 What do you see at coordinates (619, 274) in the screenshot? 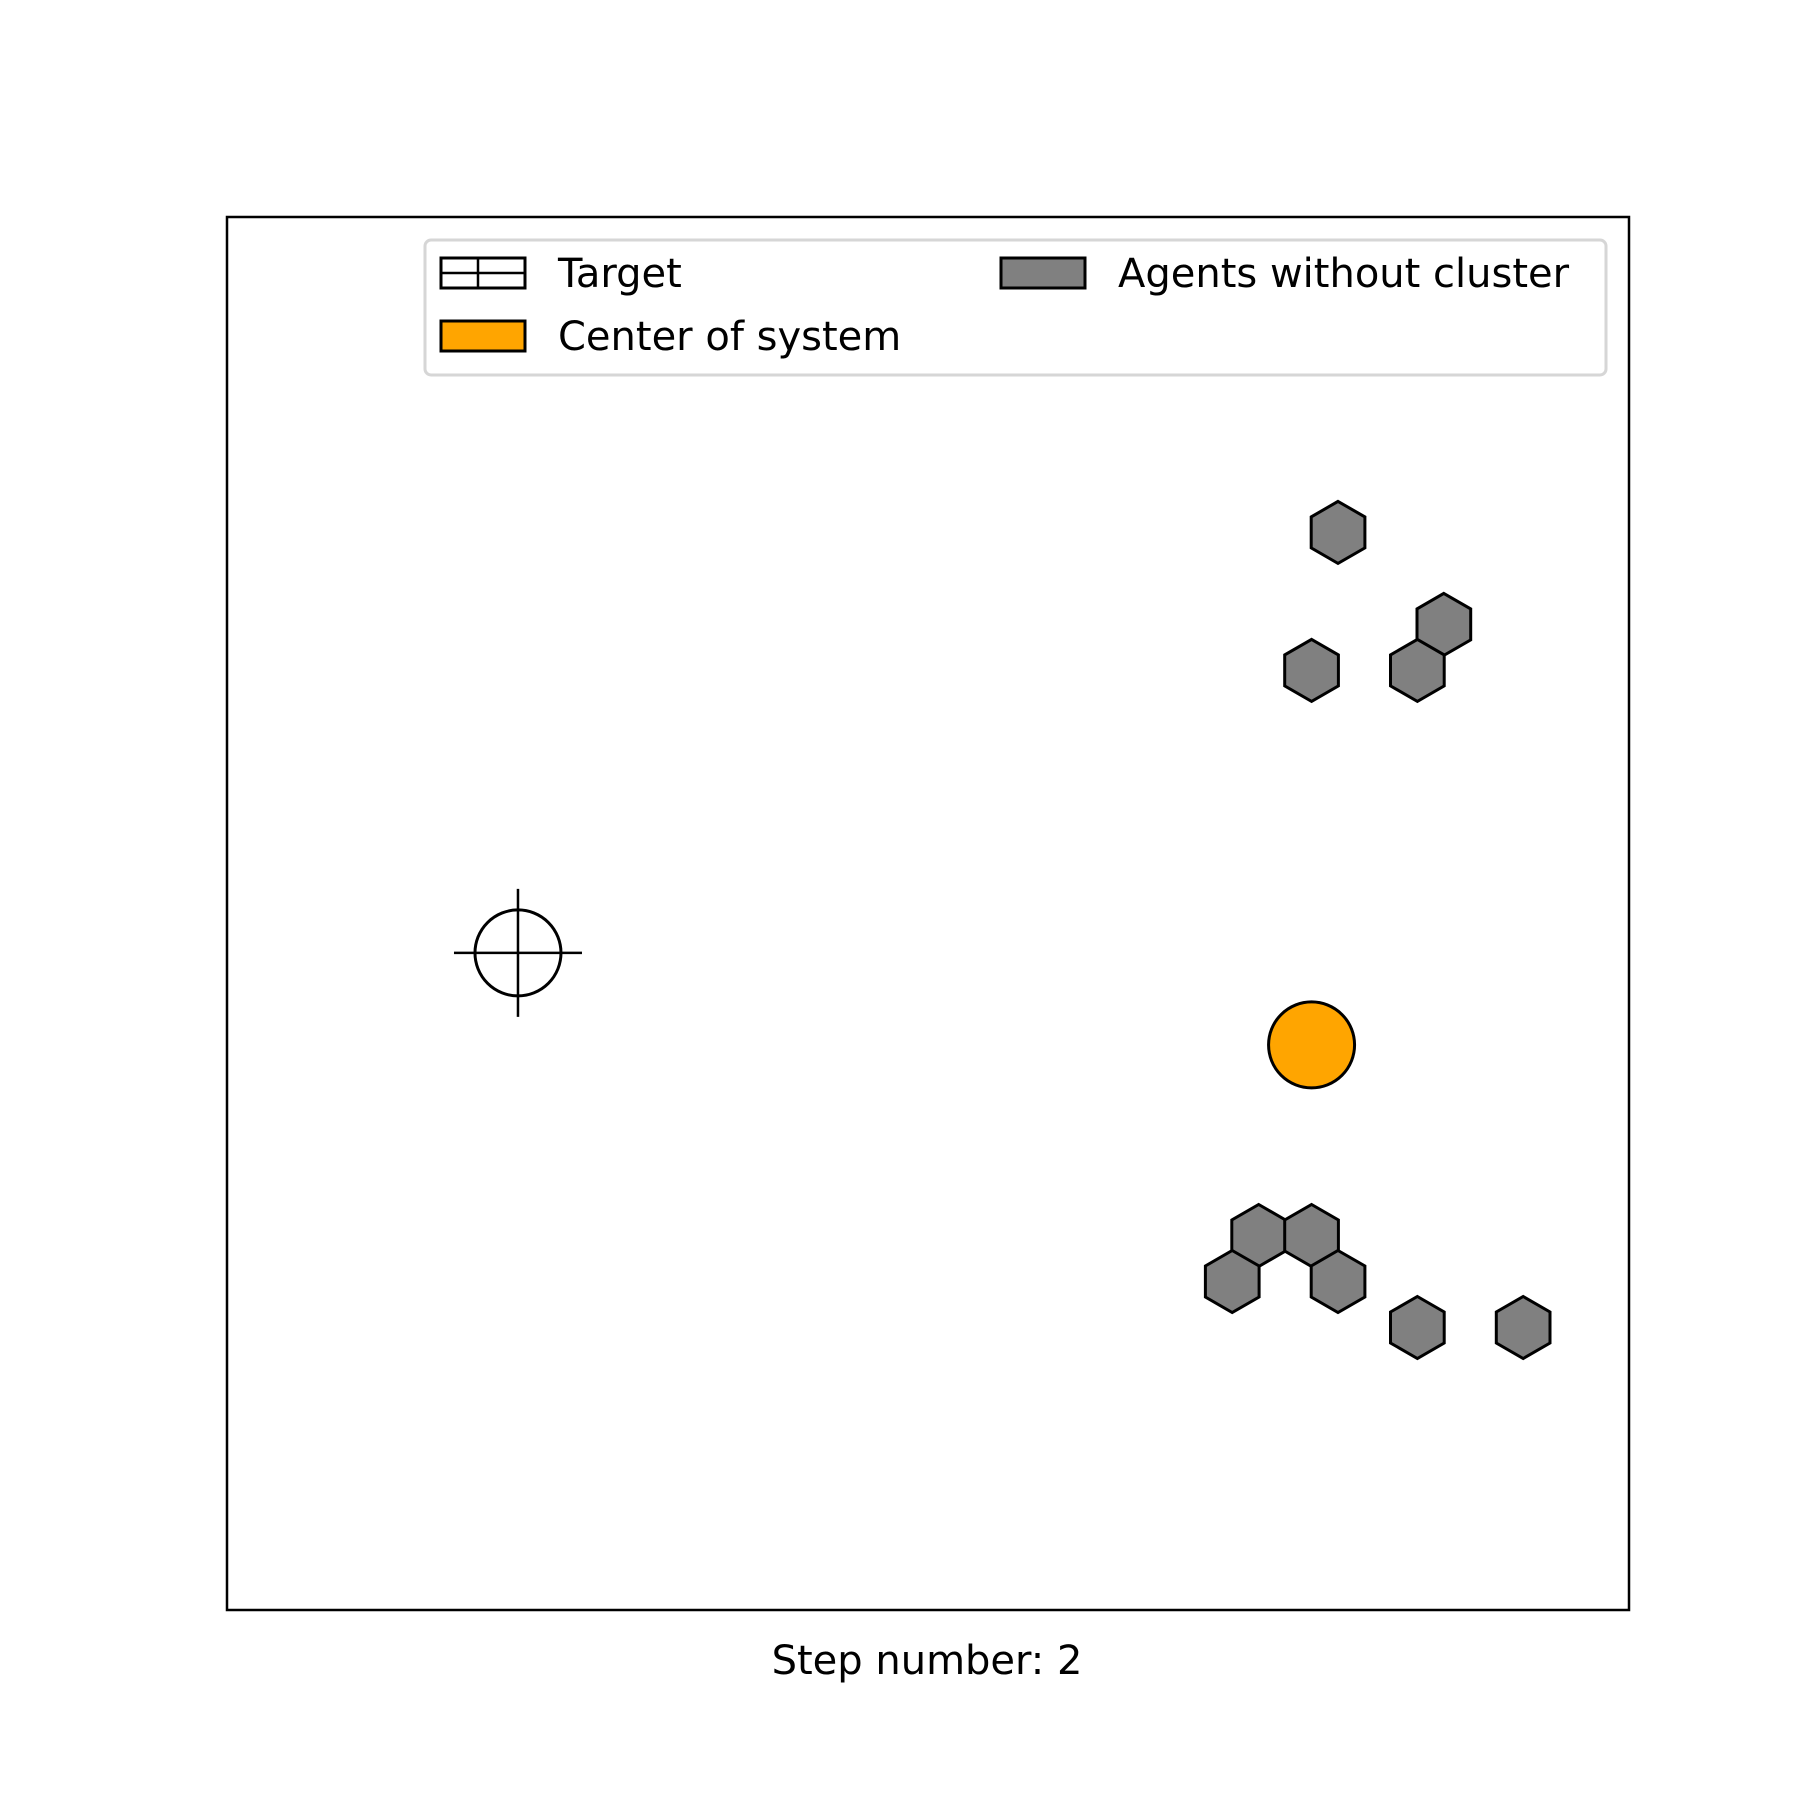
I see `legend-label-target: Target` at bounding box center [619, 274].